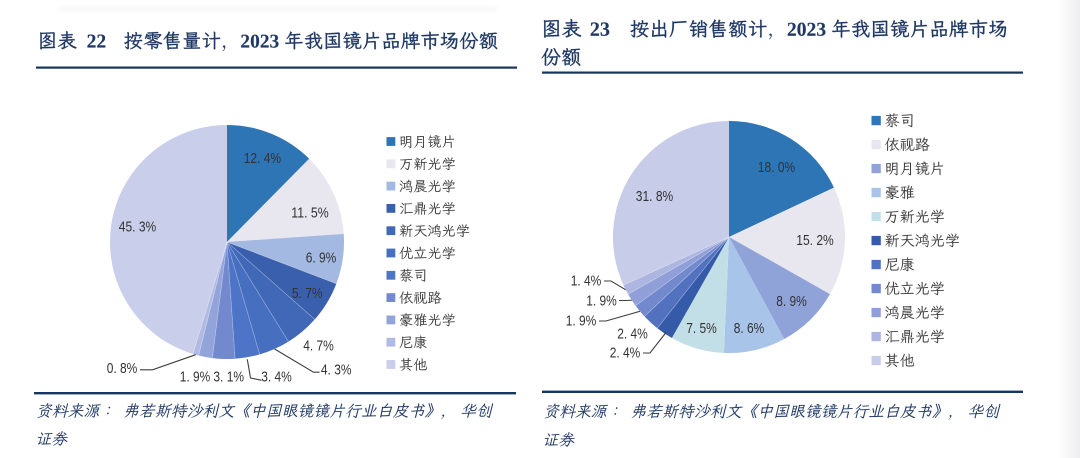 The width and height of the screenshot is (1080, 458). I want to click on svg-text: 11. 5%, so click(309, 214).